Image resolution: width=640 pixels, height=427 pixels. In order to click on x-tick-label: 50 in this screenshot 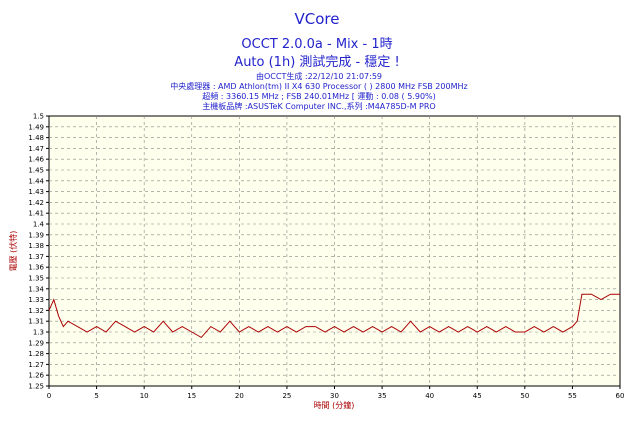, I will do `click(524, 396)`.